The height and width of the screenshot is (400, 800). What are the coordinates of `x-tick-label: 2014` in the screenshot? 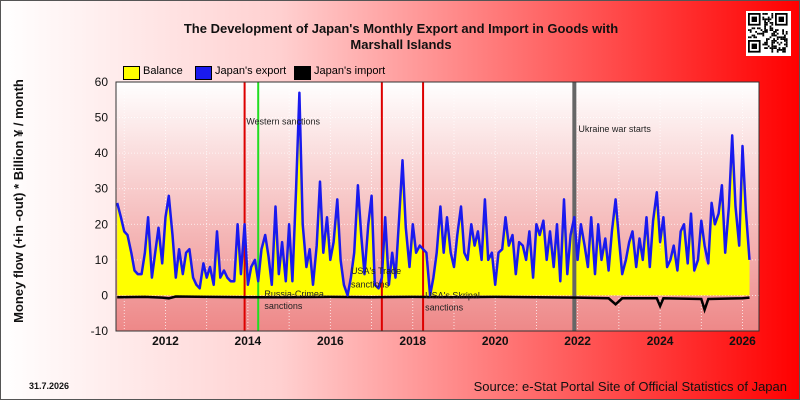 It's located at (248, 341).